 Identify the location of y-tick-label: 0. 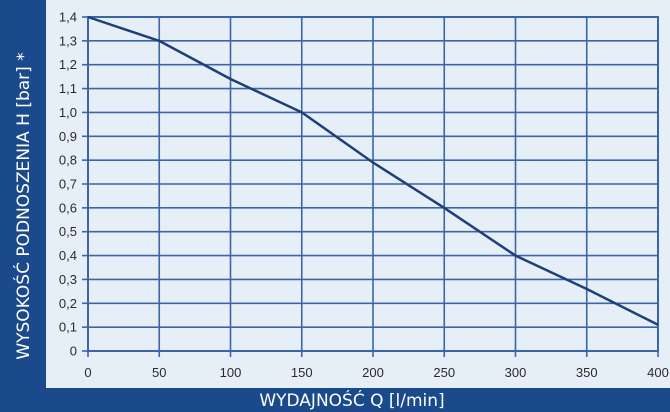
(73, 351).